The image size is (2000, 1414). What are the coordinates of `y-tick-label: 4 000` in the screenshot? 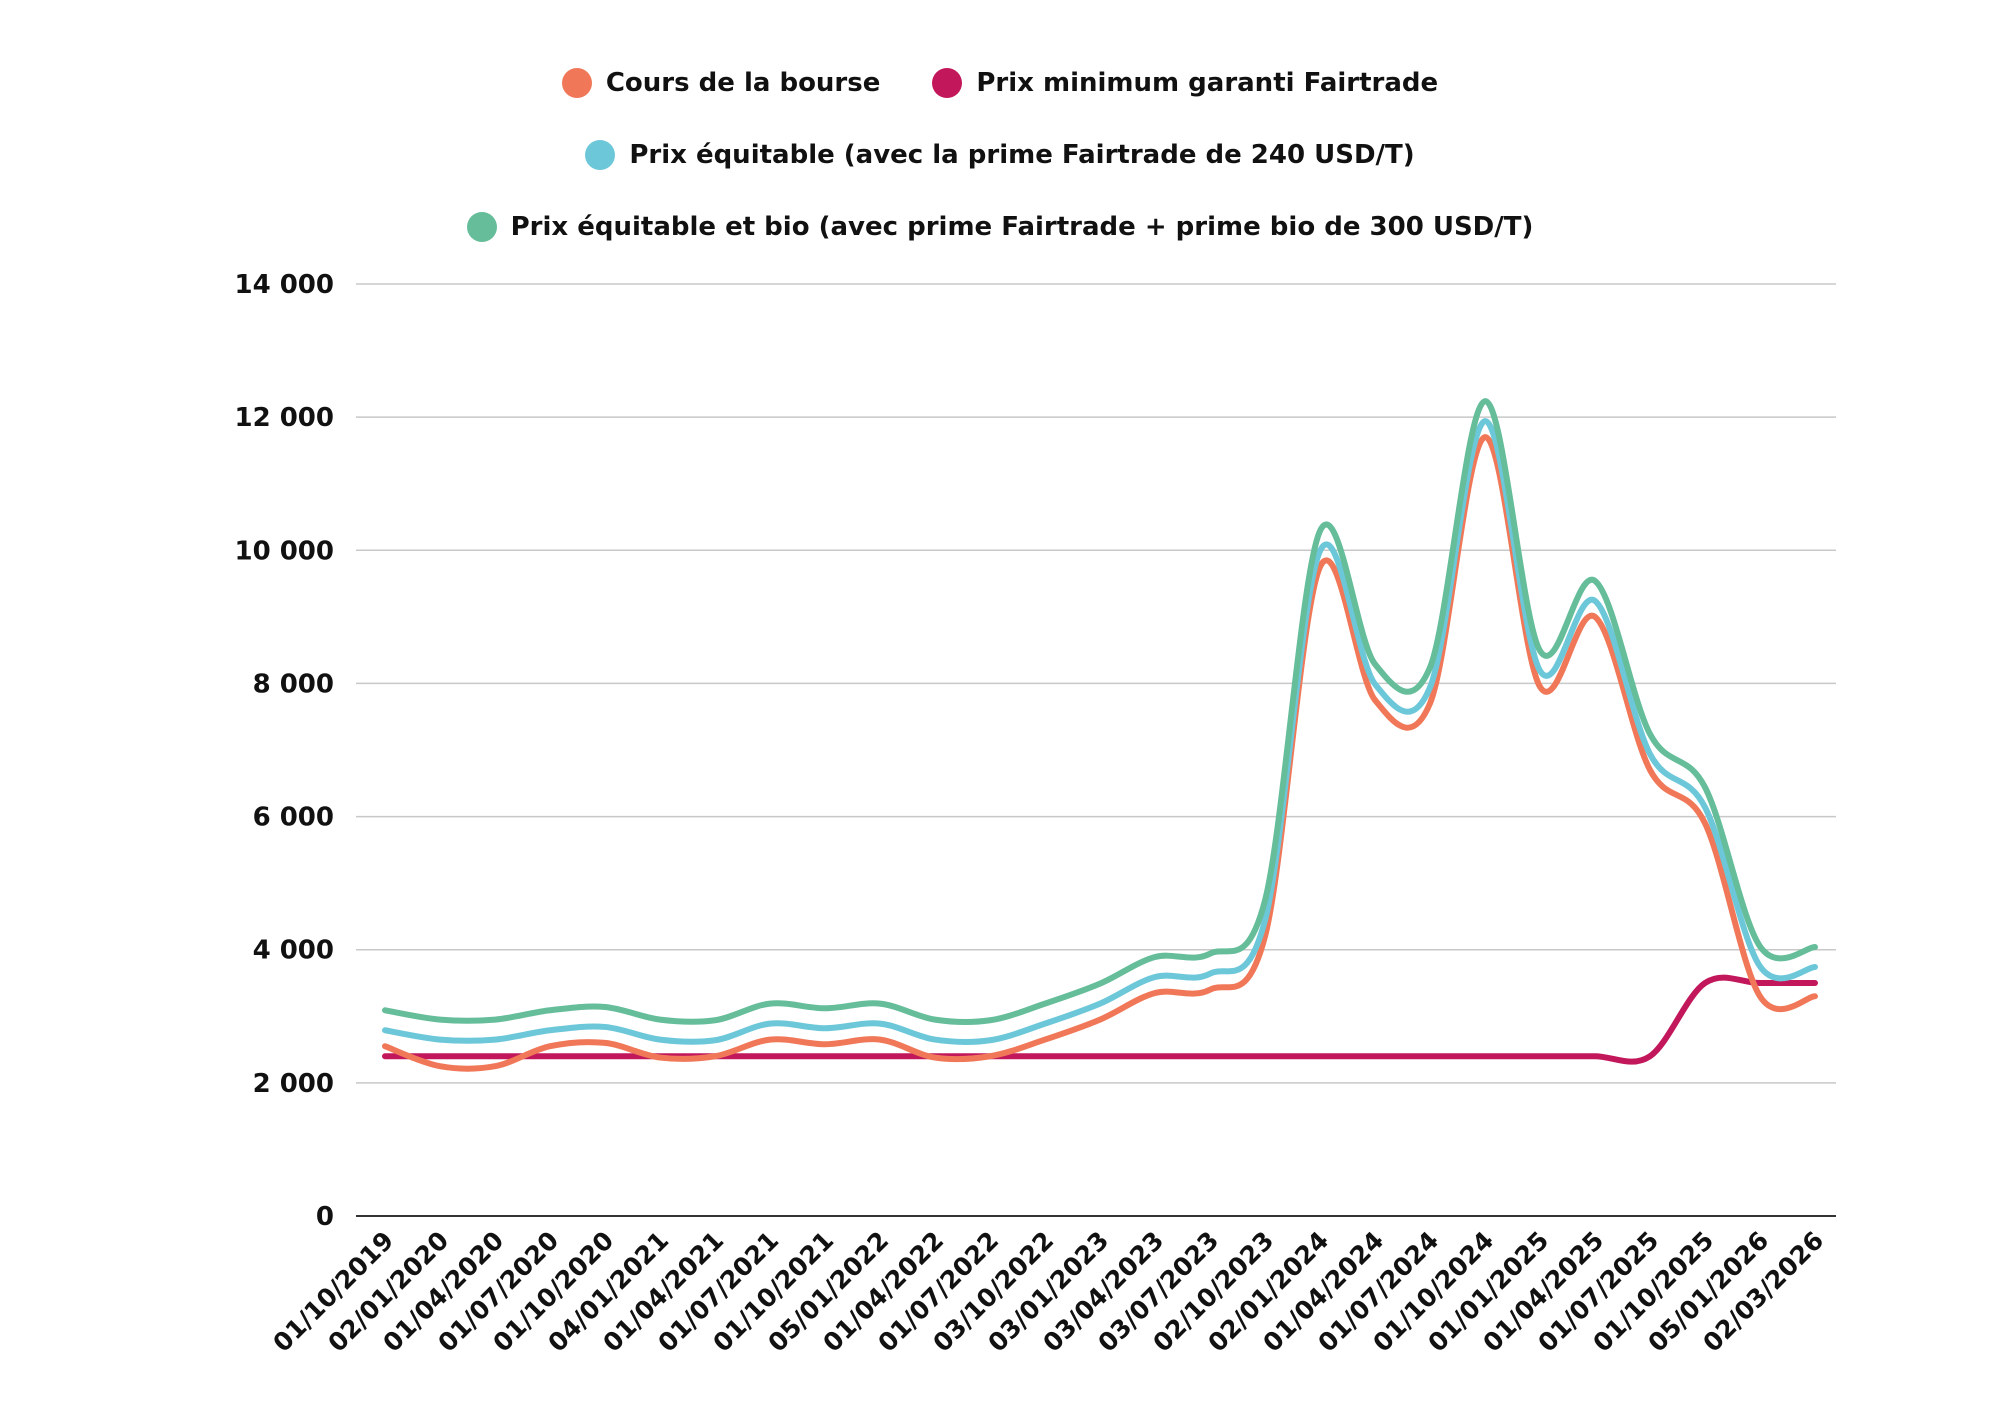 It's located at (293, 951).